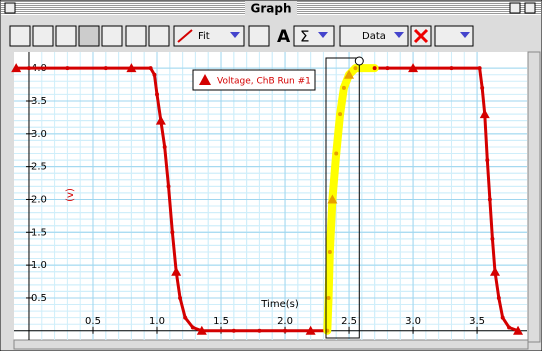  I want to click on y-axis-label: (v), so click(70, 195).